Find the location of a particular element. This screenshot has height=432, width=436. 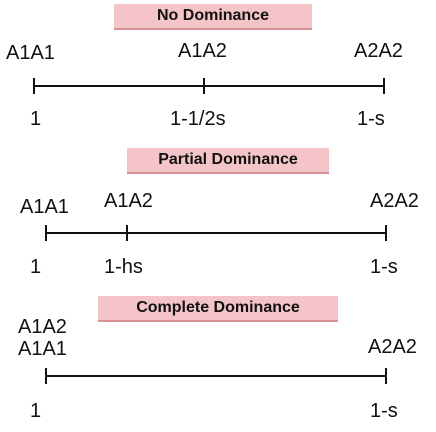

panel-title: Complete Dominance is located at coordinates (218, 309).